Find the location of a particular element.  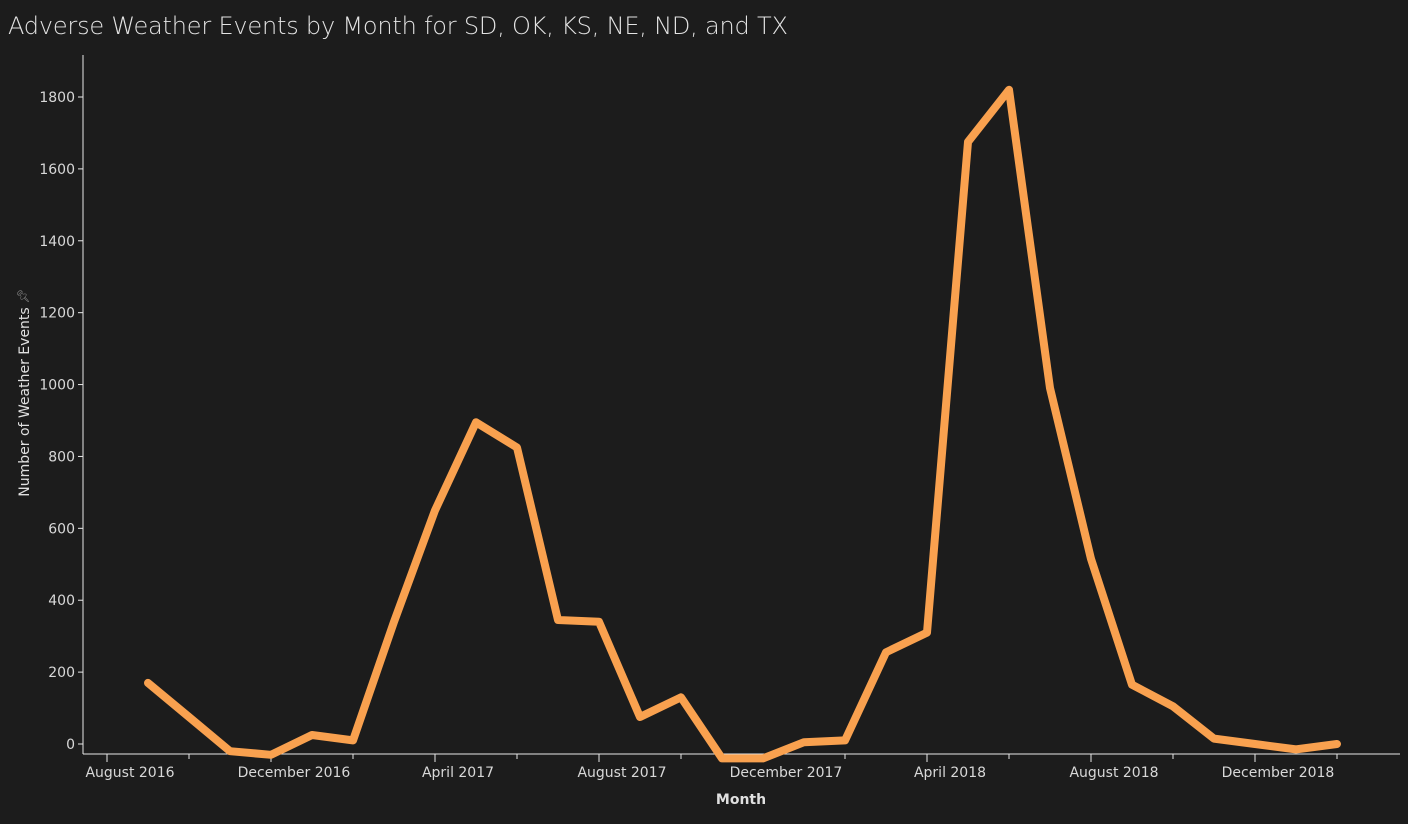

y-tick-label: 400 is located at coordinates (61, 601).